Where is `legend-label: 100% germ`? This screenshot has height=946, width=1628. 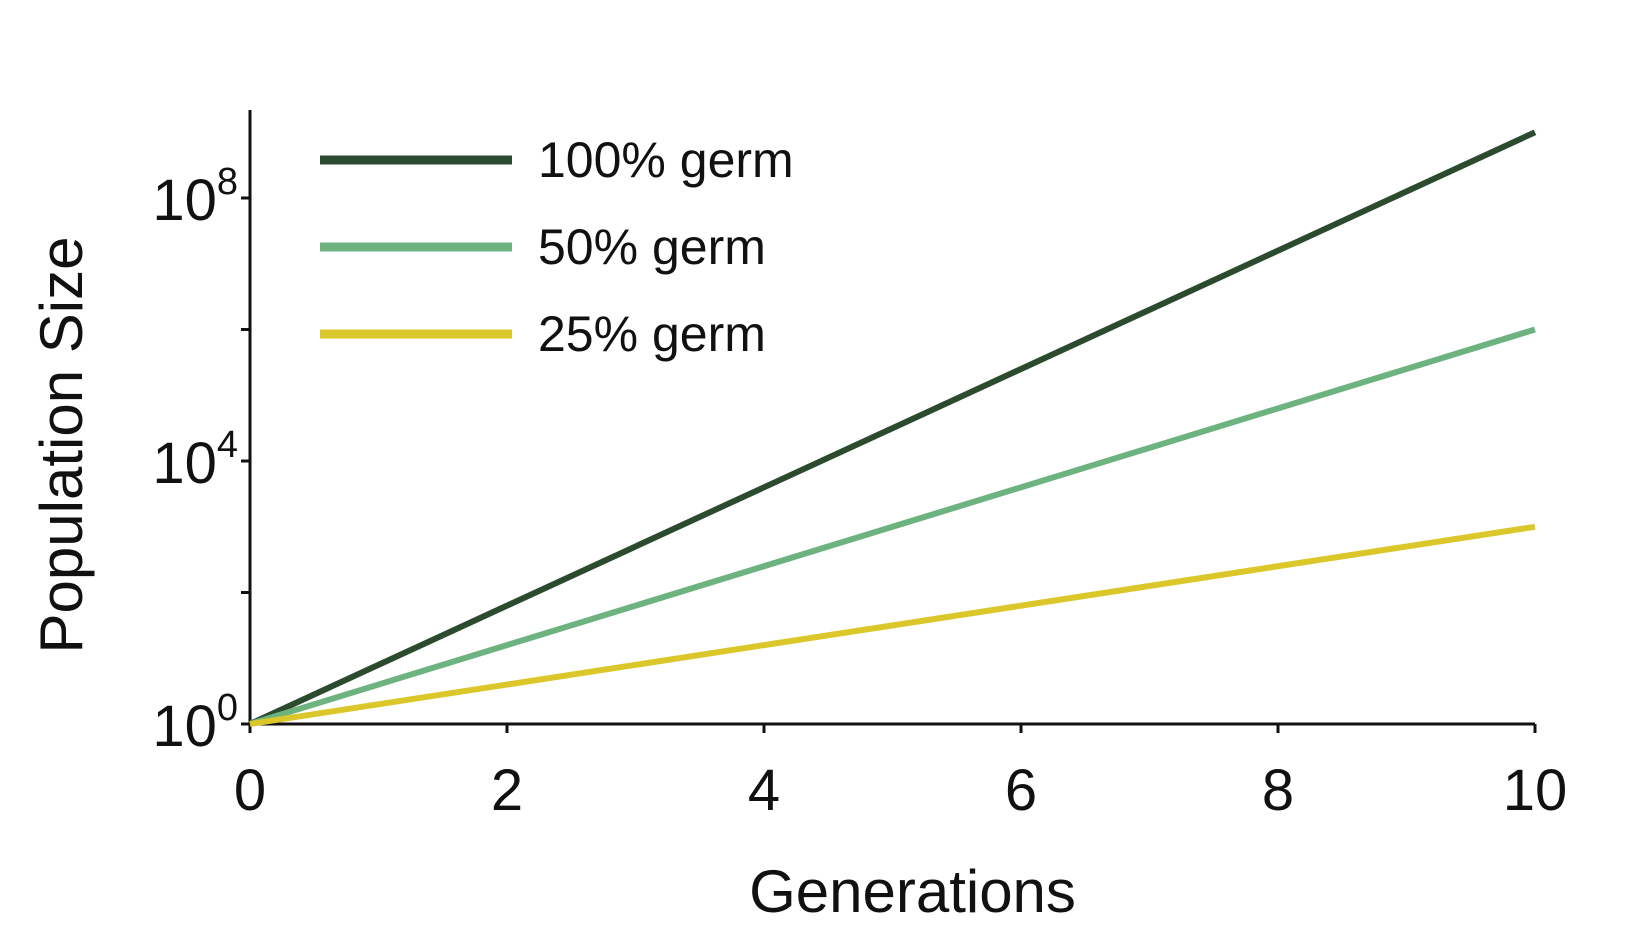
legend-label: 100% germ is located at coordinates (666, 160).